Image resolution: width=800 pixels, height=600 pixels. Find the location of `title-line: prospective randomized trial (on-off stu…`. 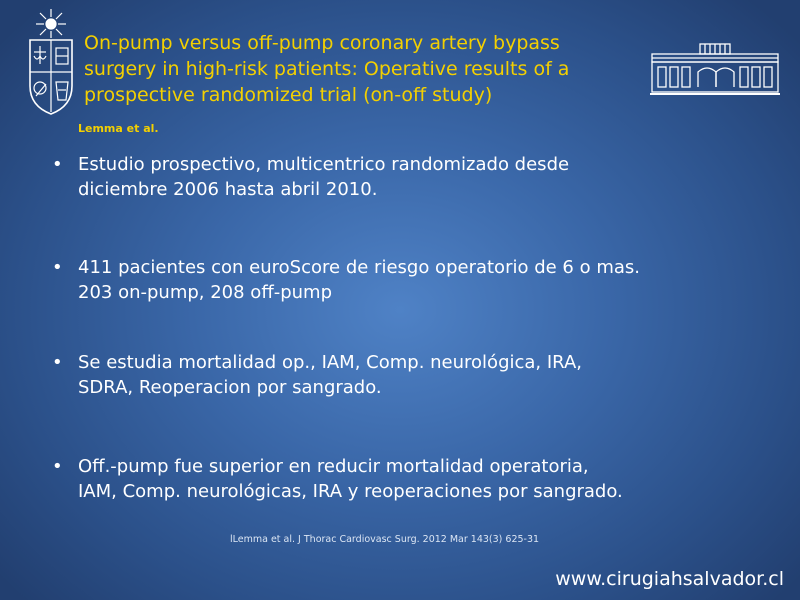

title-line: prospective randomized trial (on-off stu… is located at coordinates (288, 95).